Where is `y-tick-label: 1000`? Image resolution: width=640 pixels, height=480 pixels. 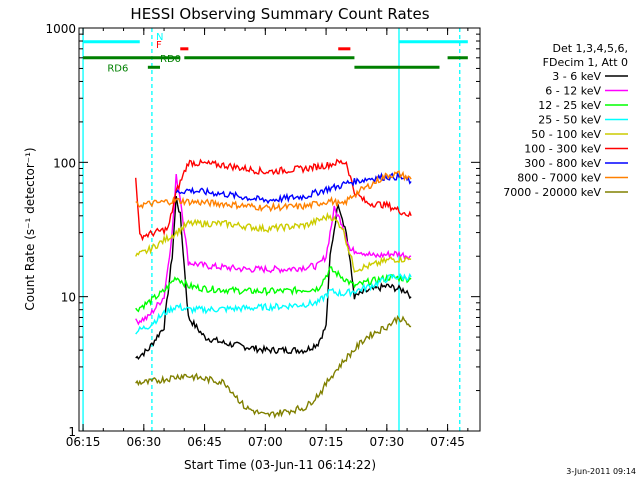
y-tick-label: 1000 is located at coordinates (60, 29).